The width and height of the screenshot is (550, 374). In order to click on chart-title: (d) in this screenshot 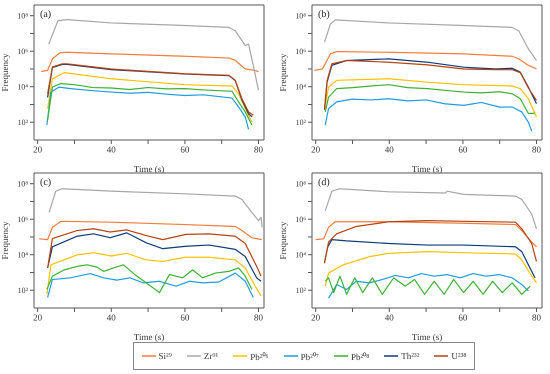, I will do `click(324, 182)`.